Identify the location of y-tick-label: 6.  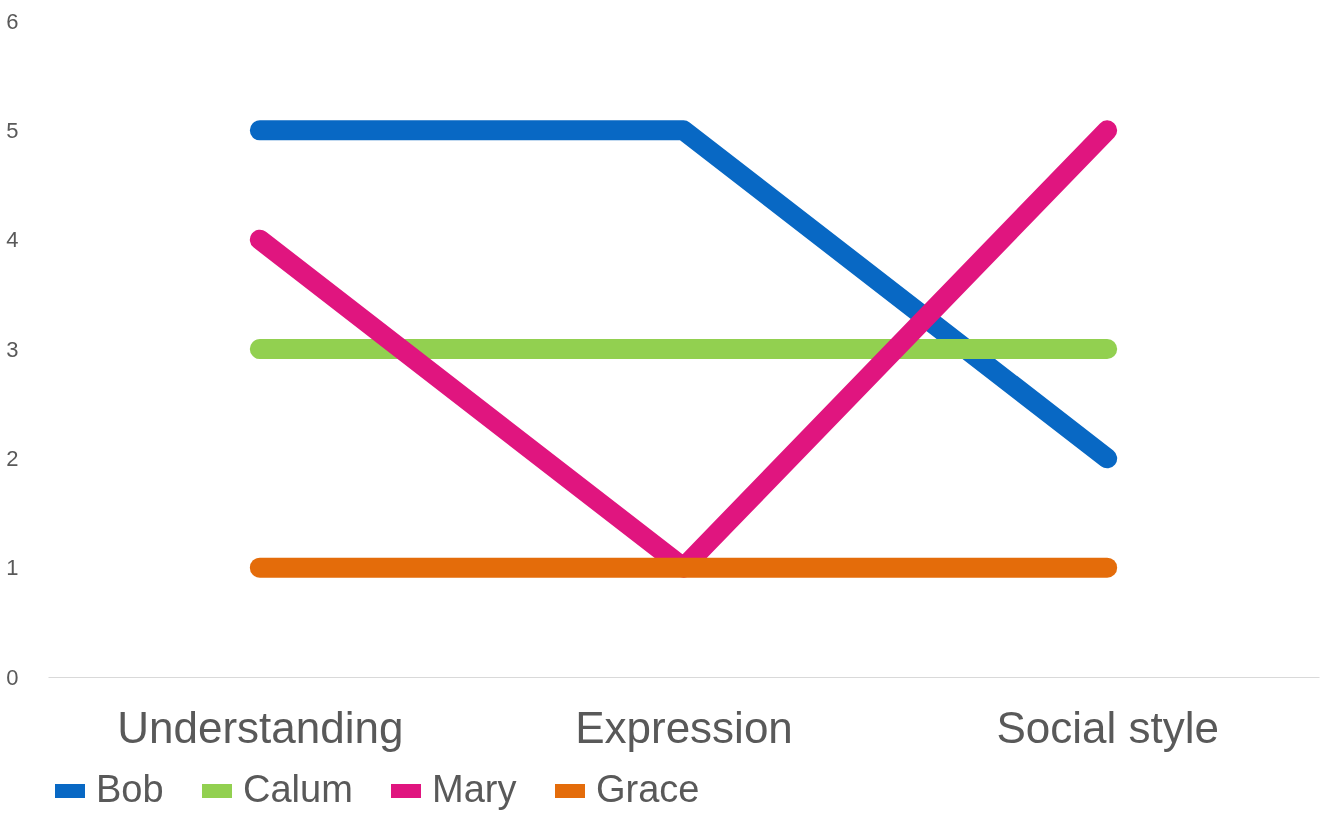
(12, 21).